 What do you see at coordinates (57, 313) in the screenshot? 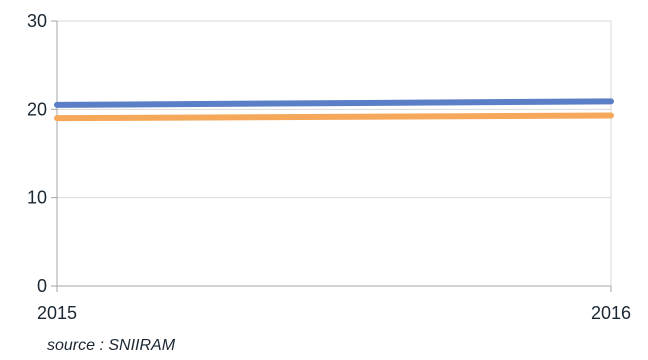
I see `x-tick-label: 2015` at bounding box center [57, 313].